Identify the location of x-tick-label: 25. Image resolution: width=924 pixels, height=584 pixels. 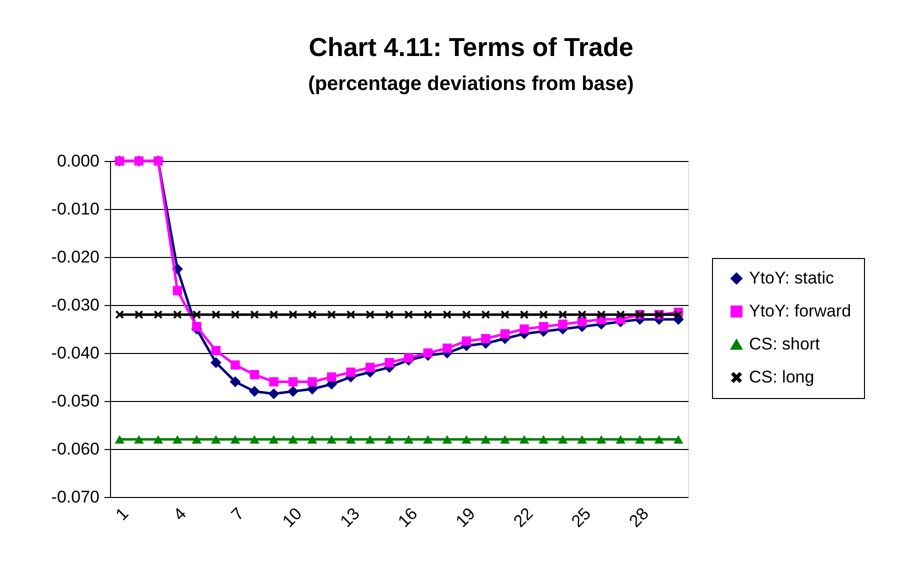
(581, 517).